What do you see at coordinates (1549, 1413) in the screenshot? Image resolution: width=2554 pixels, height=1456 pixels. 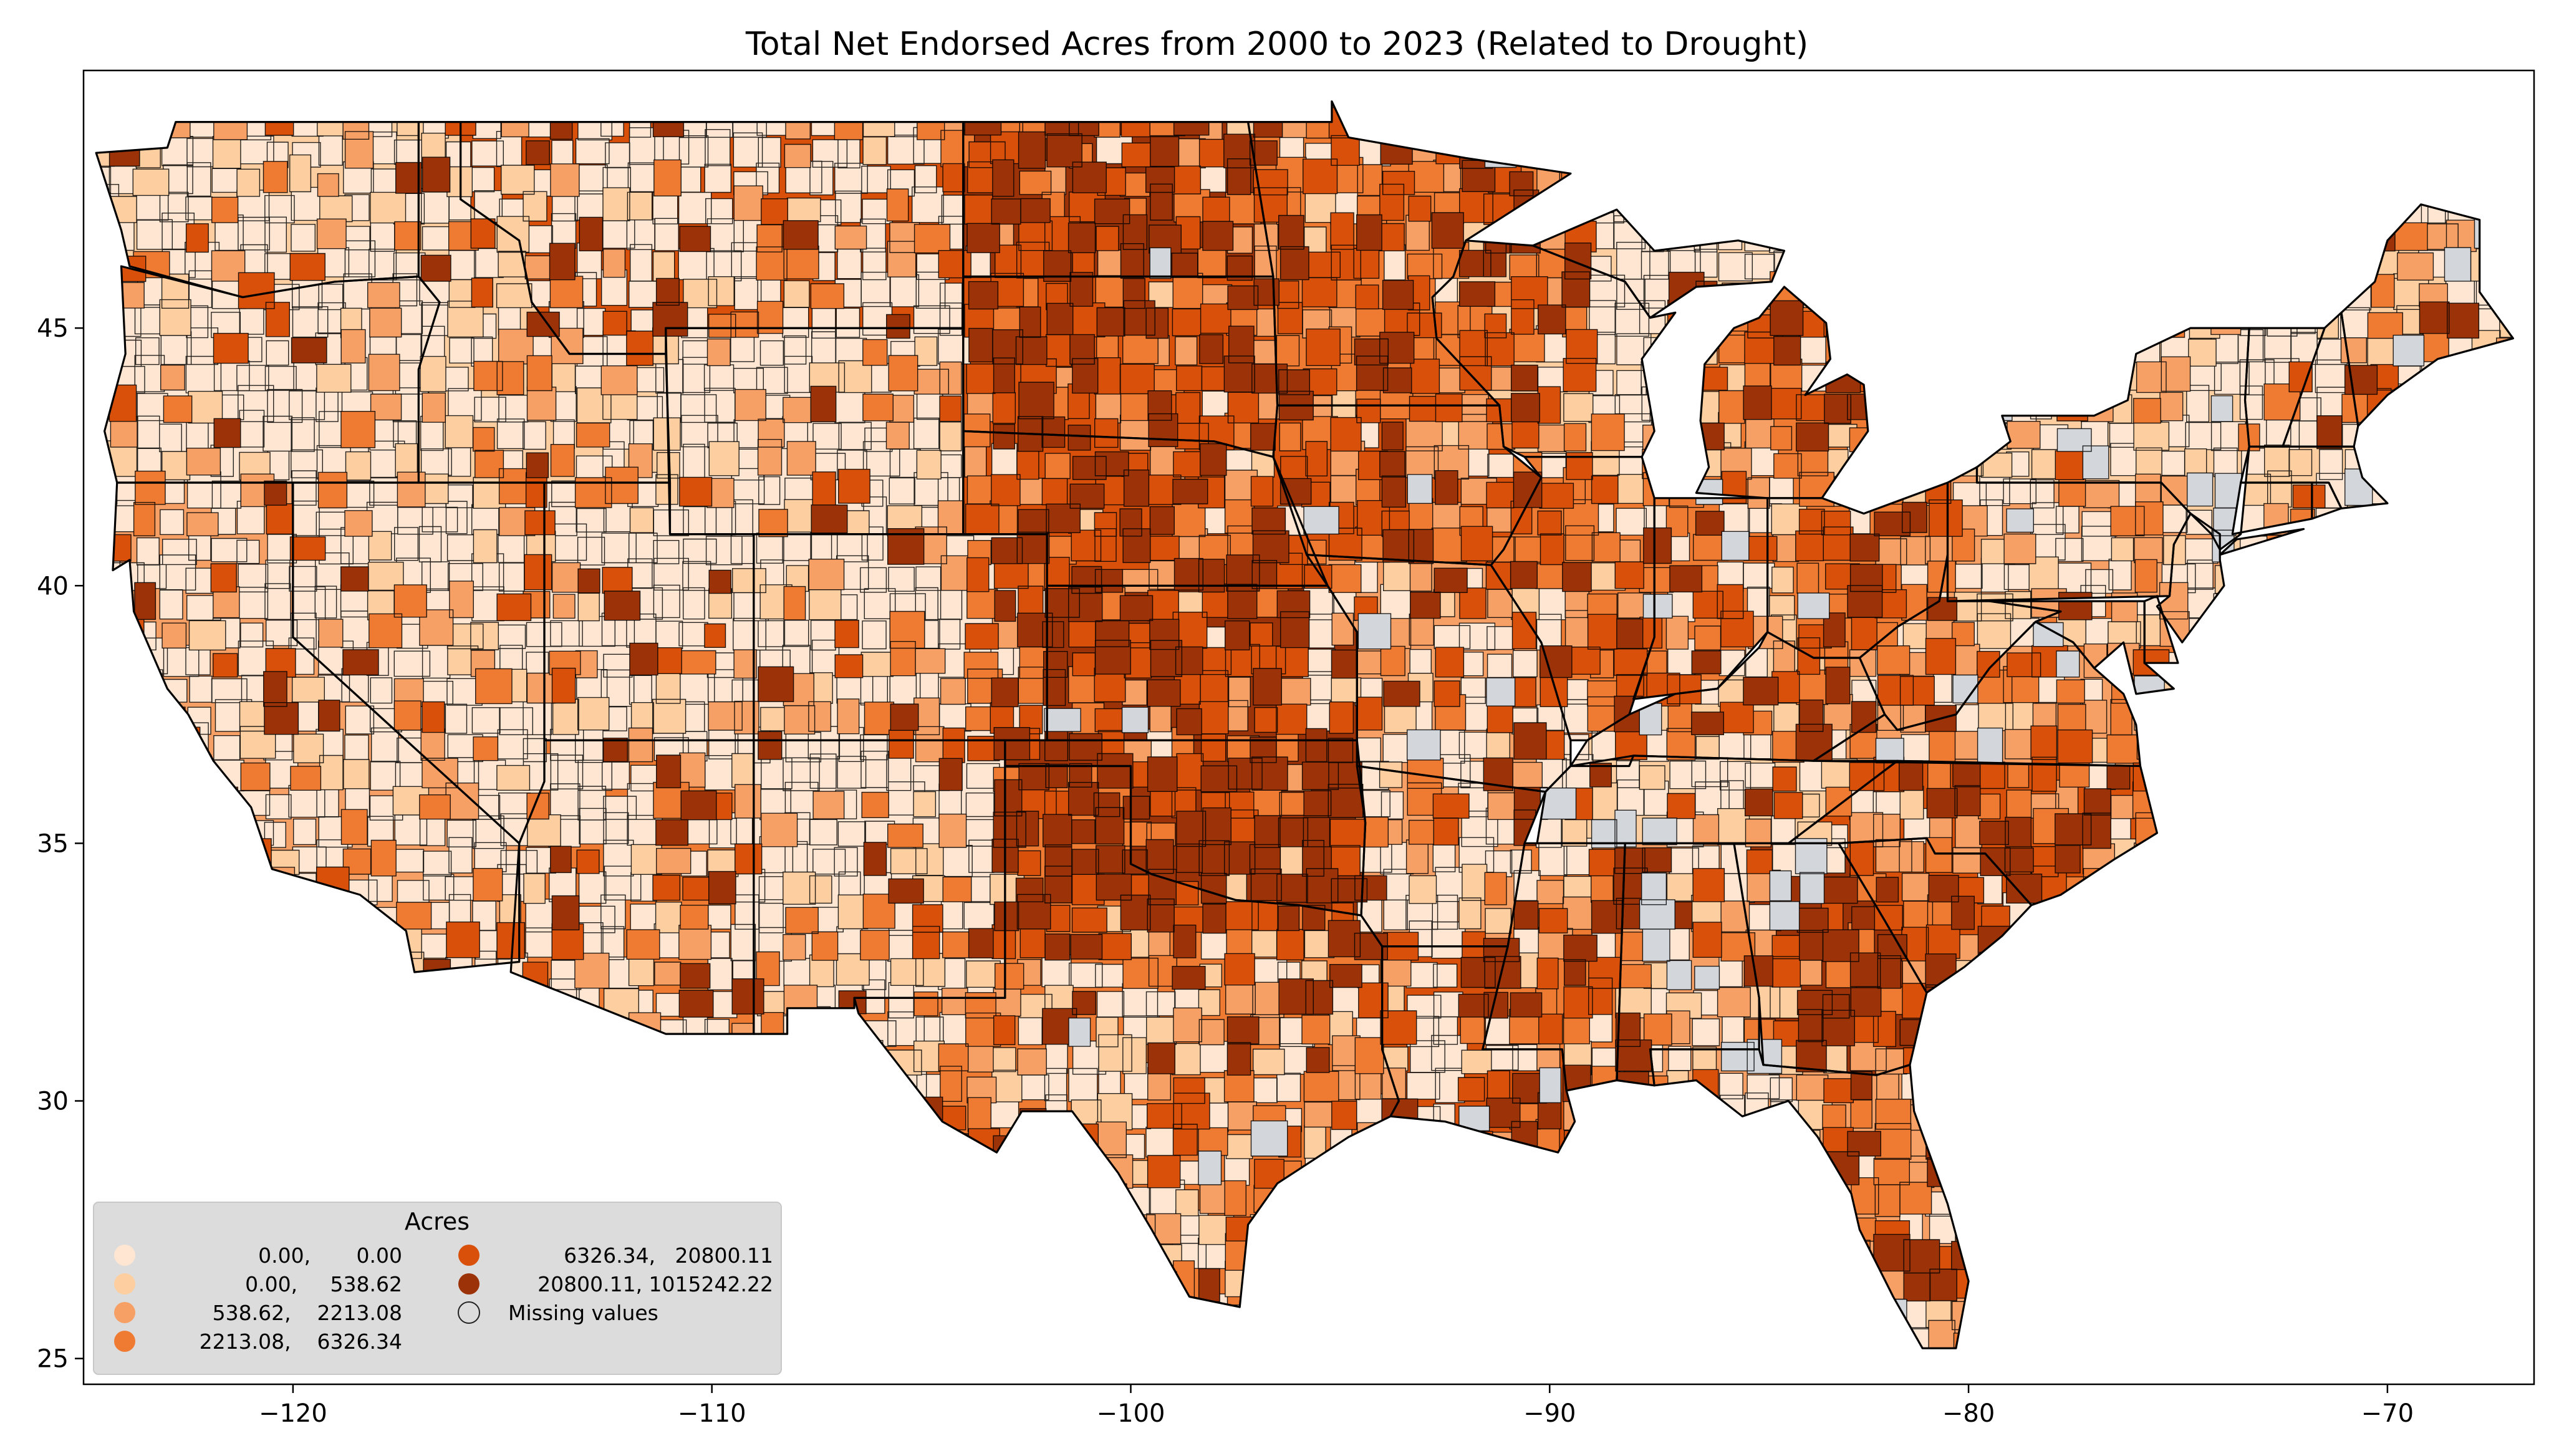 I see `x-tick-label: −90` at bounding box center [1549, 1413].